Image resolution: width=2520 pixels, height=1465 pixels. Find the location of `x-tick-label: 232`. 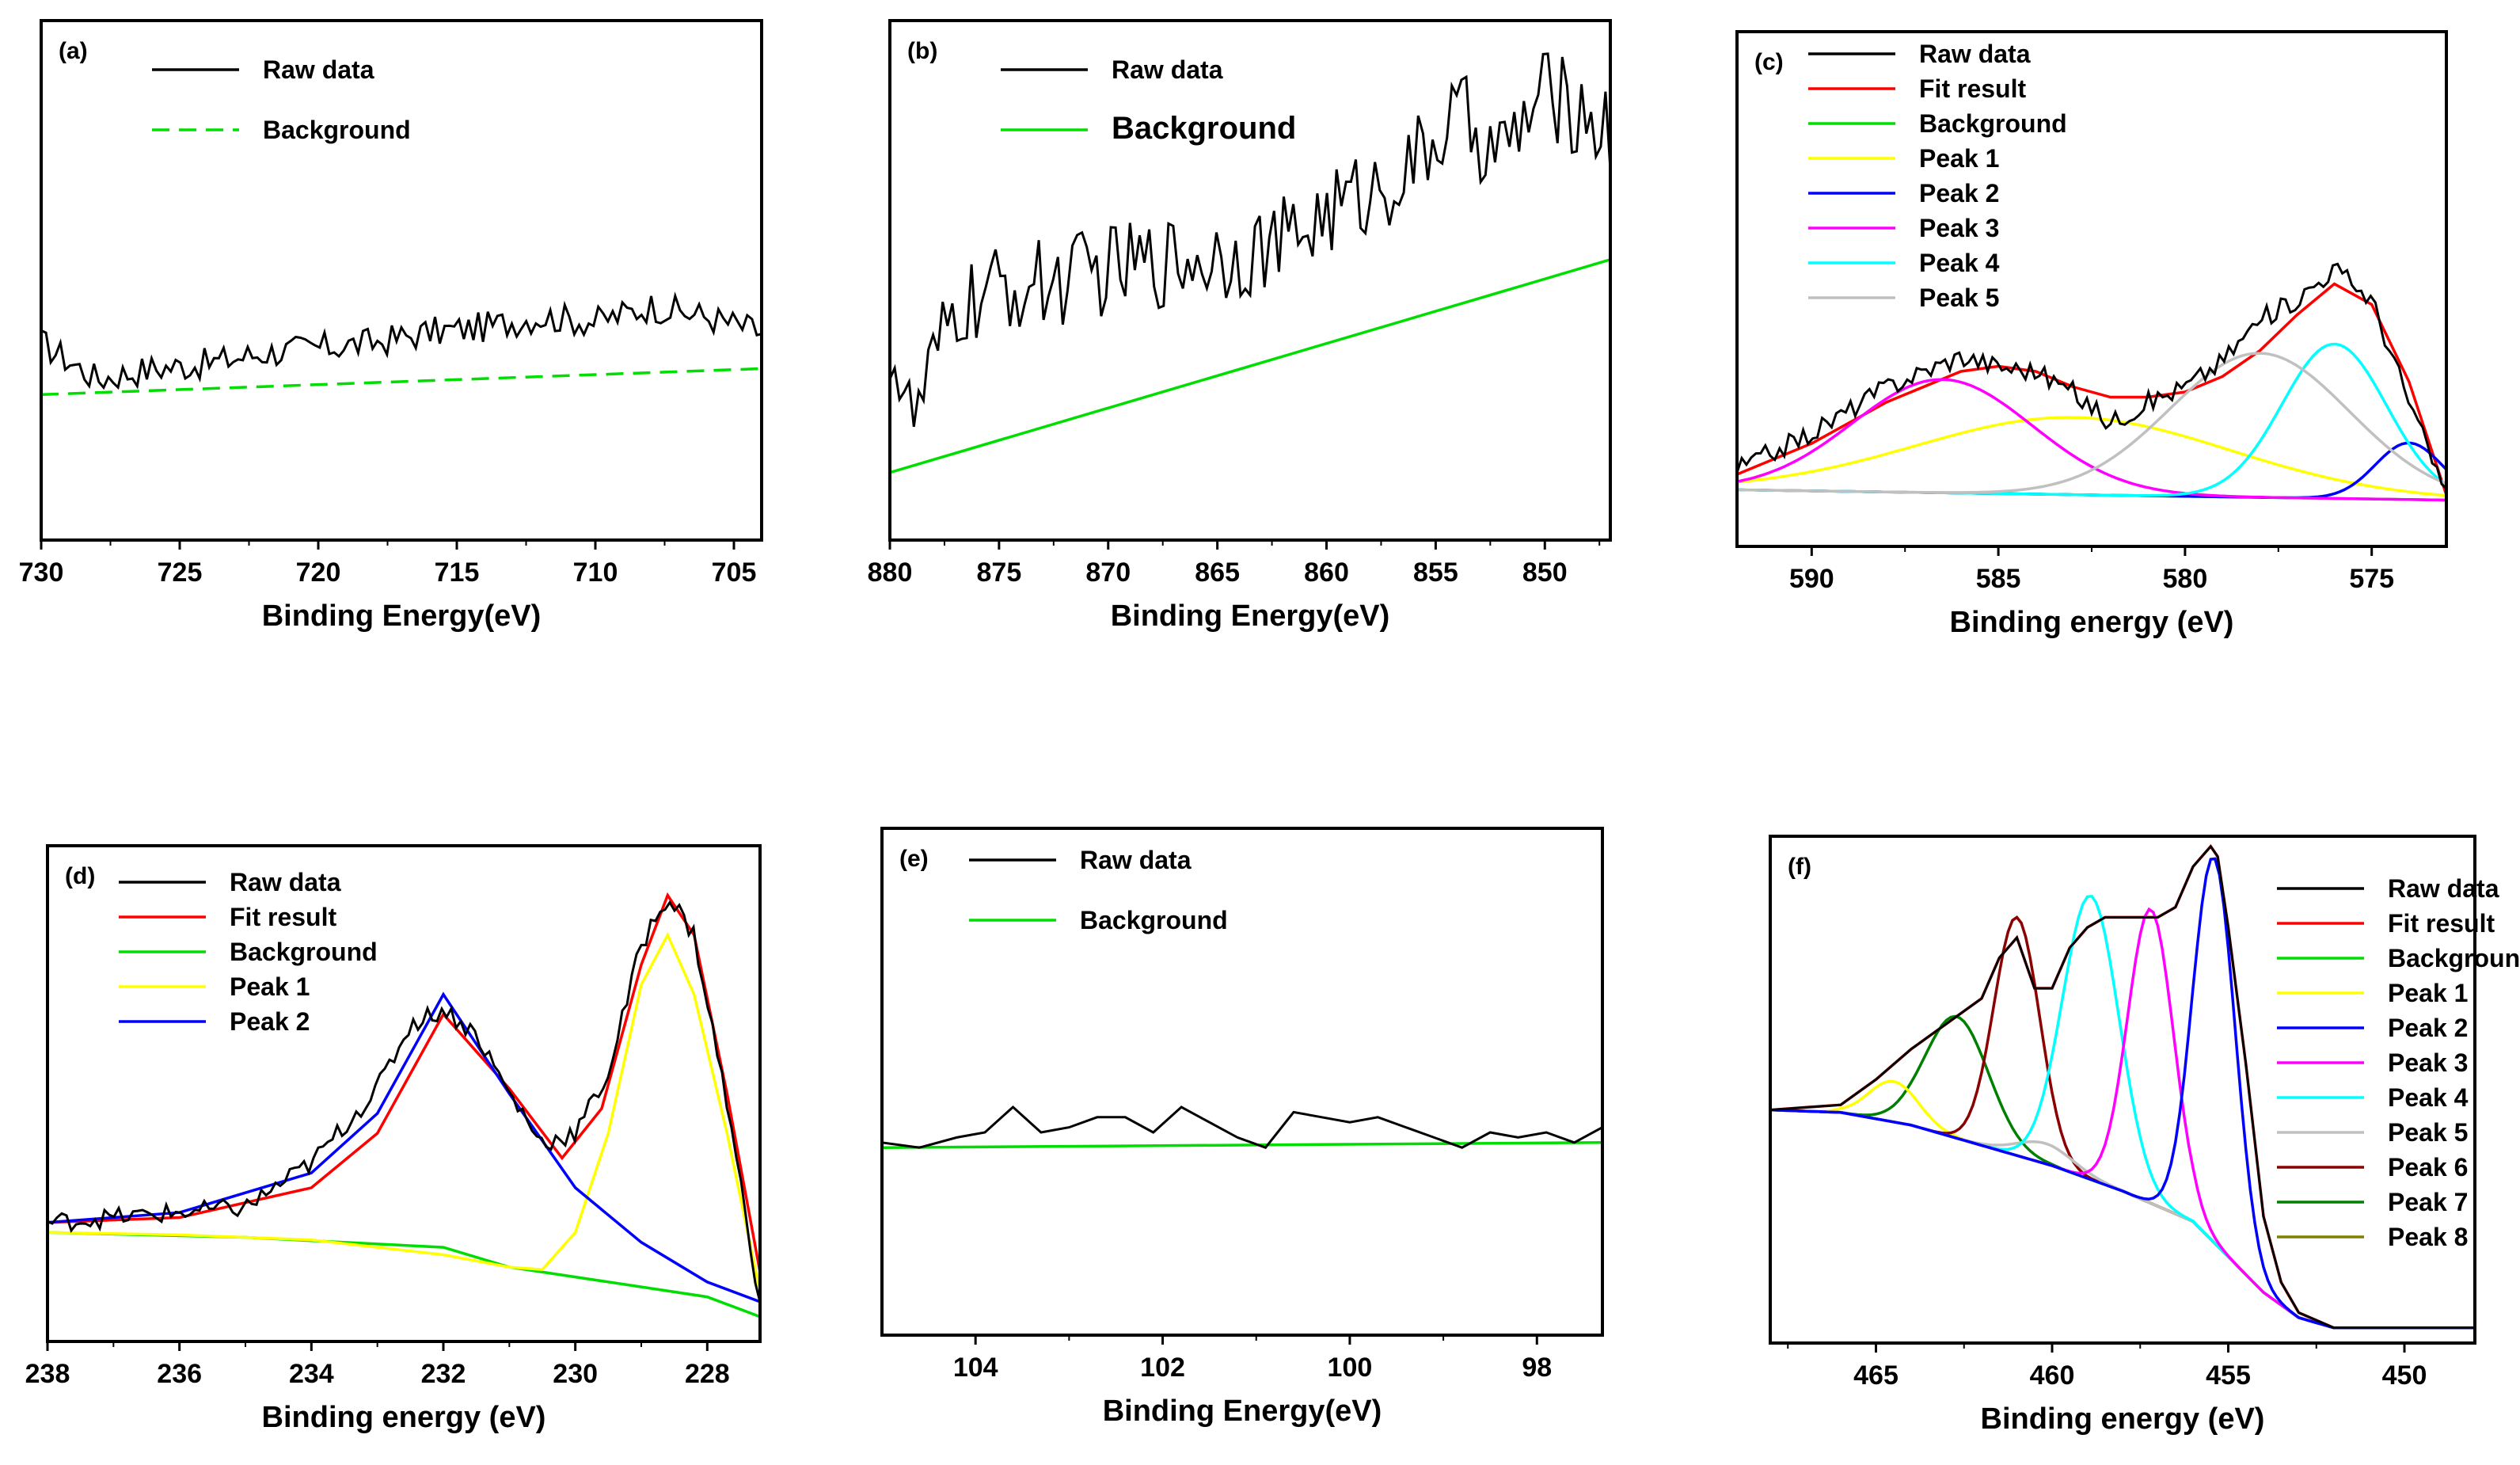

x-tick-label: 232 is located at coordinates (443, 1374).